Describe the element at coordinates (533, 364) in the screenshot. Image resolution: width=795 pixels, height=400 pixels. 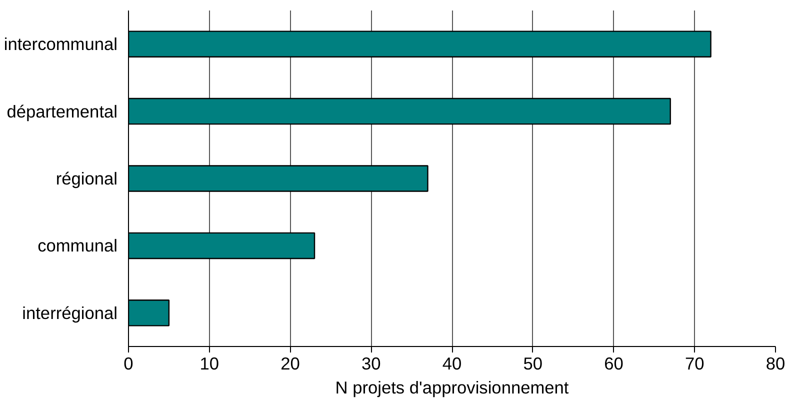
I see `x-tick-label: 50` at that location.